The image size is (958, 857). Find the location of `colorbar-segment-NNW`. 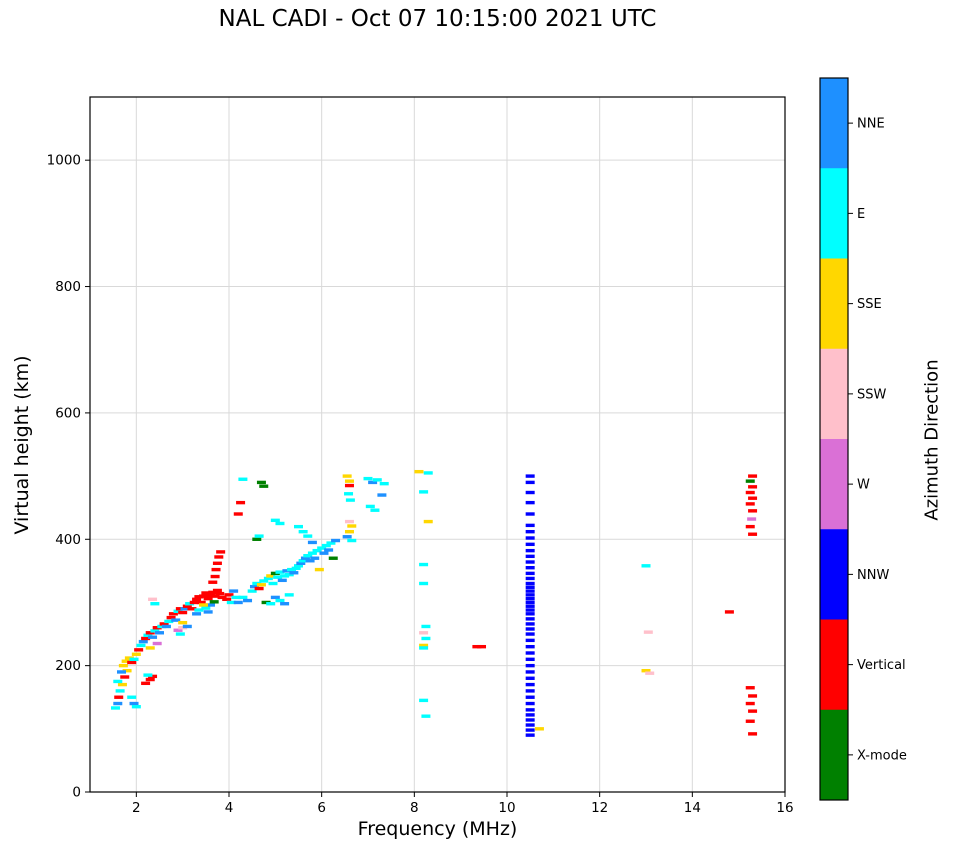

colorbar-segment-NNW is located at coordinates (834, 574).